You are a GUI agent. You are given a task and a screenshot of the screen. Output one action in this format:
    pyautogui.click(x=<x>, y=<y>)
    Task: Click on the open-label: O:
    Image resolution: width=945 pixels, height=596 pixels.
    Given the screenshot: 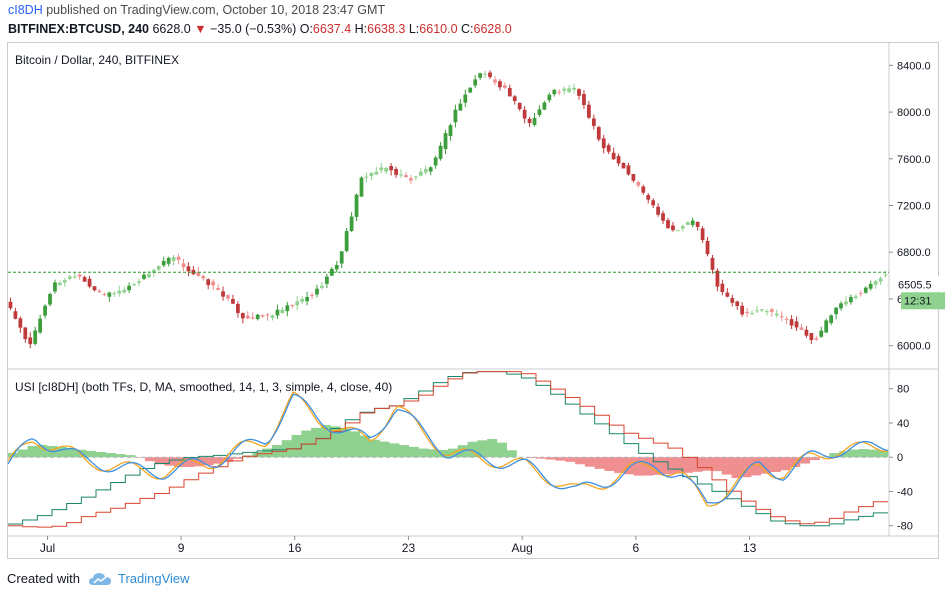 What is the action you would take?
    pyautogui.click(x=306, y=29)
    